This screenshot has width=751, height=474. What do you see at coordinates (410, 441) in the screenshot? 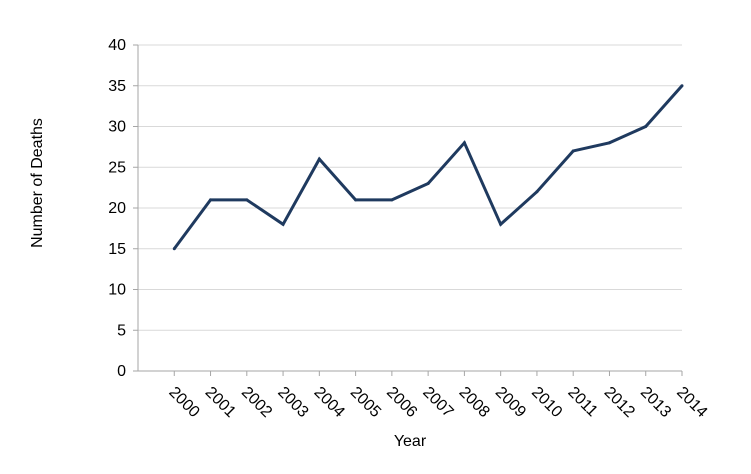
I see `x-axis-title: Year` at bounding box center [410, 441].